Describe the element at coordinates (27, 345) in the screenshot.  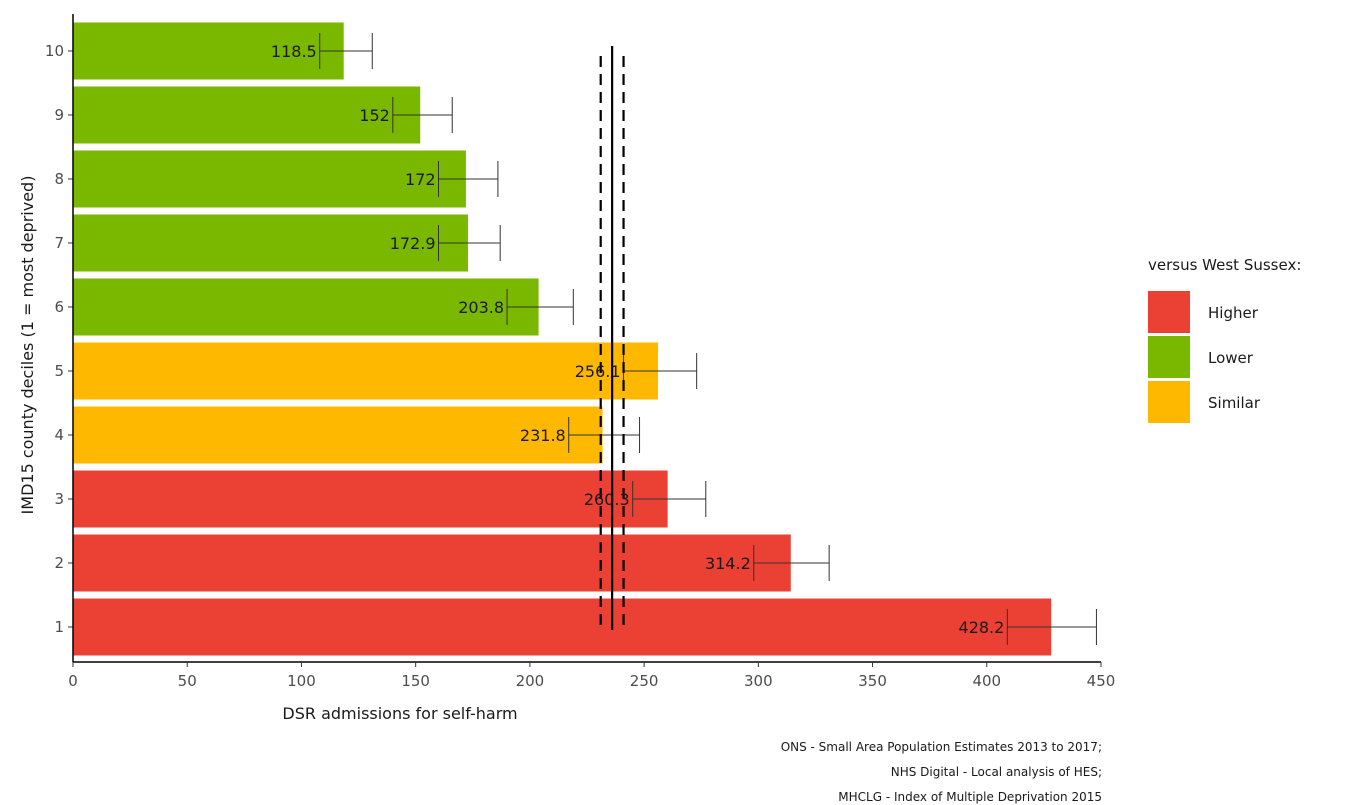
I see `y-axis-title: IMD15 county deciles (1 = most deprived)` at that location.